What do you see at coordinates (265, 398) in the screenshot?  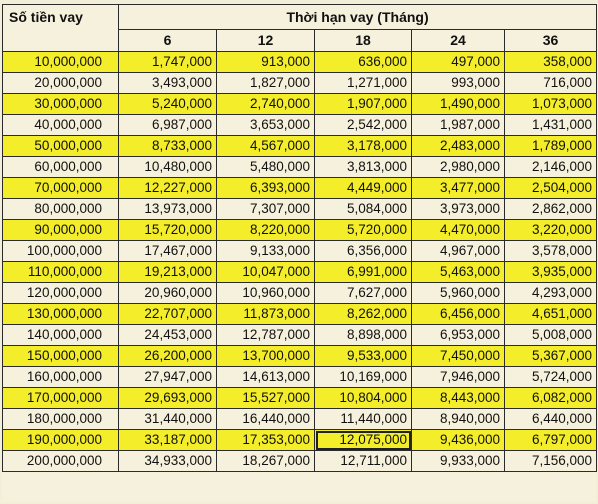 I see `monthly-payment-cell: 15,527,000` at bounding box center [265, 398].